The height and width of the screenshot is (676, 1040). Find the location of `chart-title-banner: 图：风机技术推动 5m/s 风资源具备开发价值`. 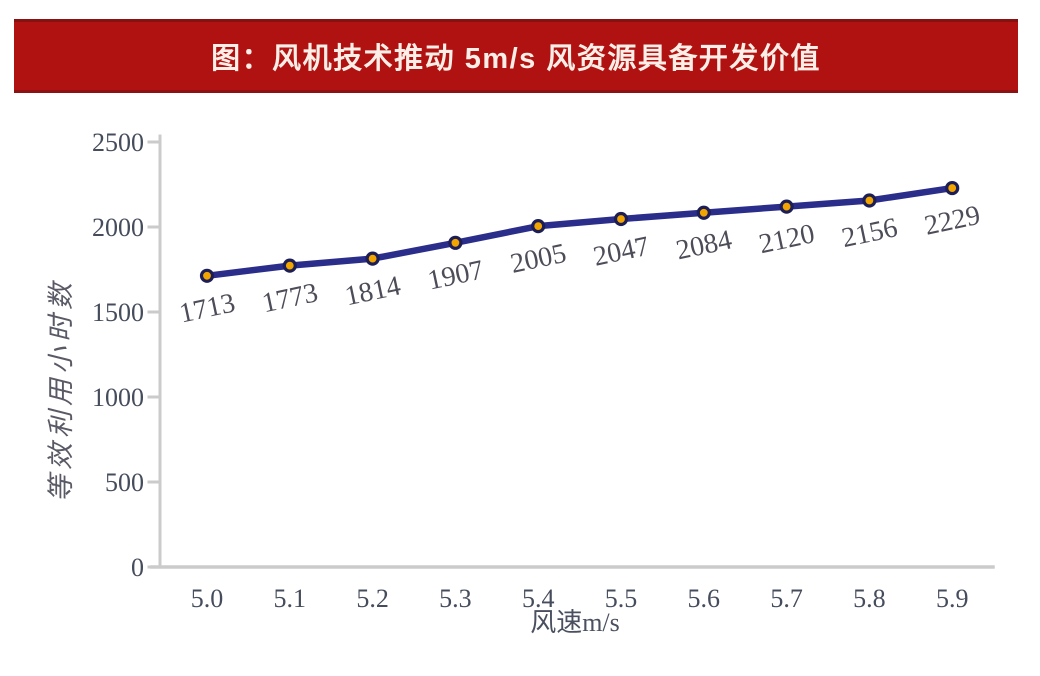

chart-title-banner: 图：风机技术推动 5m/s 风资源具备开发价值 is located at coordinates (516, 56).